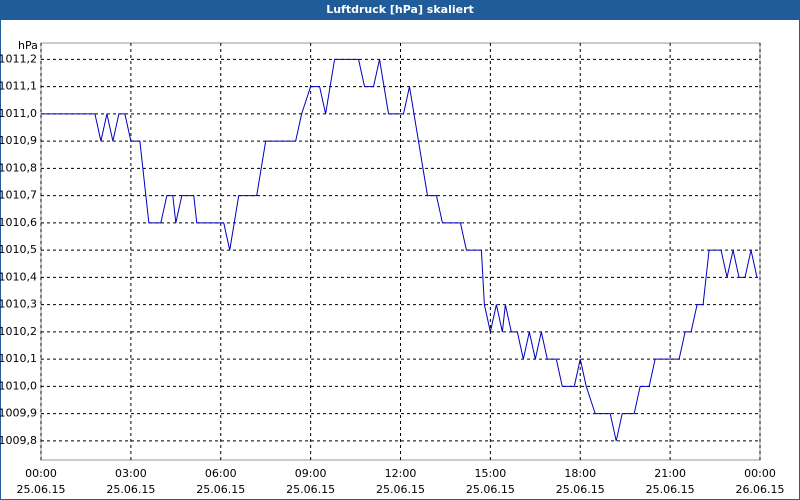  What do you see at coordinates (18, 358) in the screenshot?
I see `y-tick-label: 1010,1` at bounding box center [18, 358].